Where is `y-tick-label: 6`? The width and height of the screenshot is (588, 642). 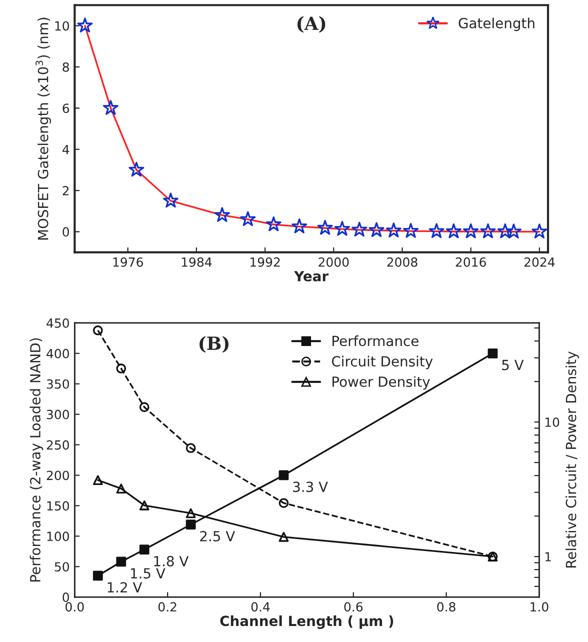
y-tick-label: 6 is located at coordinates (66, 109).